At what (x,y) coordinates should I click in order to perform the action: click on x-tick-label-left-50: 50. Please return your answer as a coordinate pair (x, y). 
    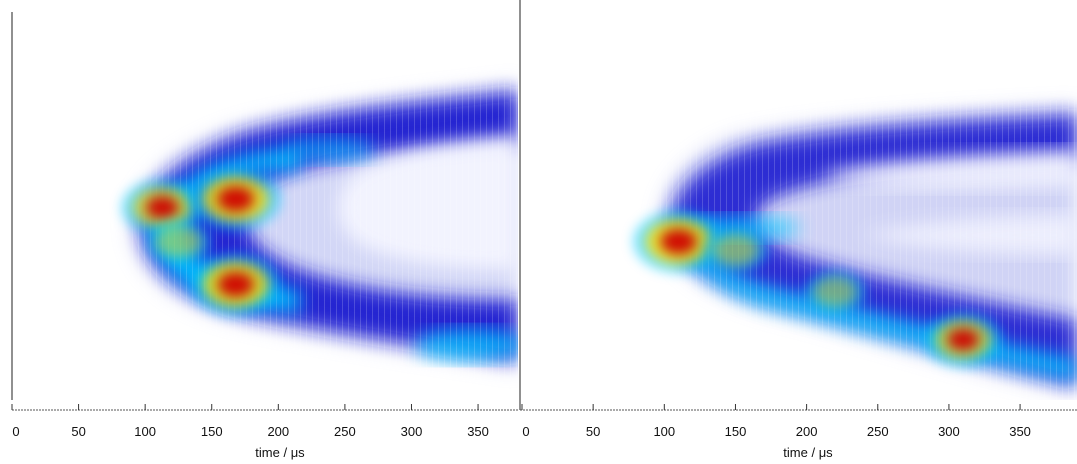
    Looking at the image, I should click on (78, 431).